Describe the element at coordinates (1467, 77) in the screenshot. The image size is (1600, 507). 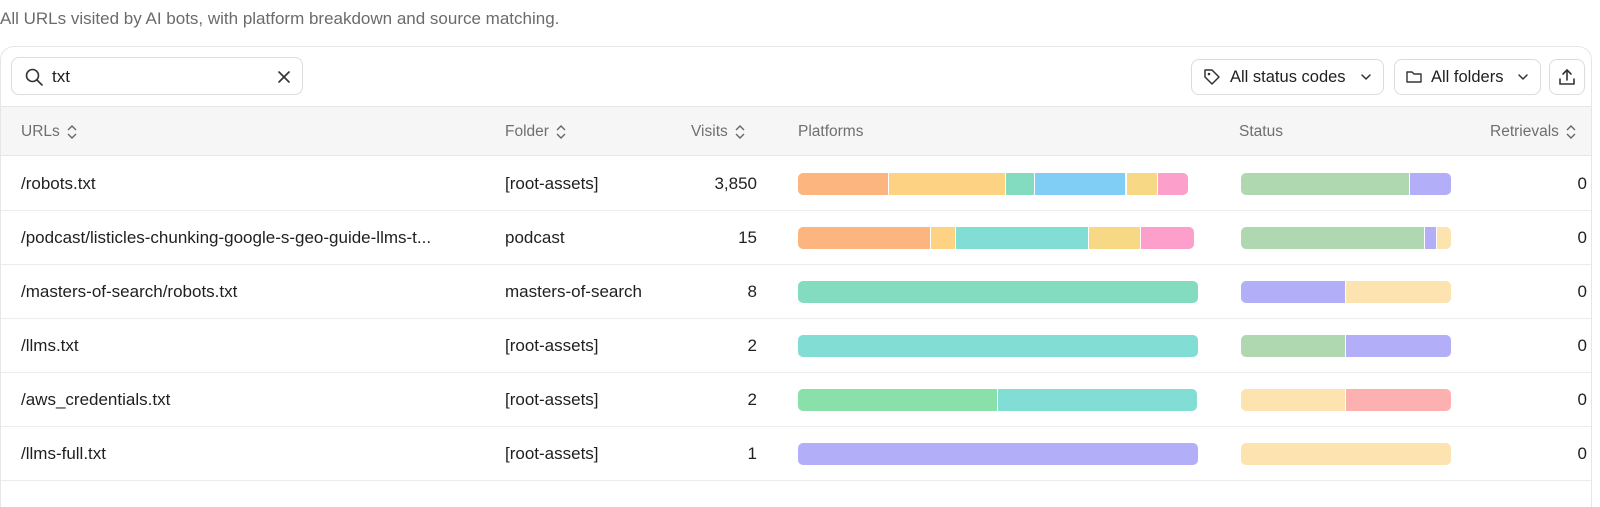
I see `folder-filter-dropdown: All folders` at that location.